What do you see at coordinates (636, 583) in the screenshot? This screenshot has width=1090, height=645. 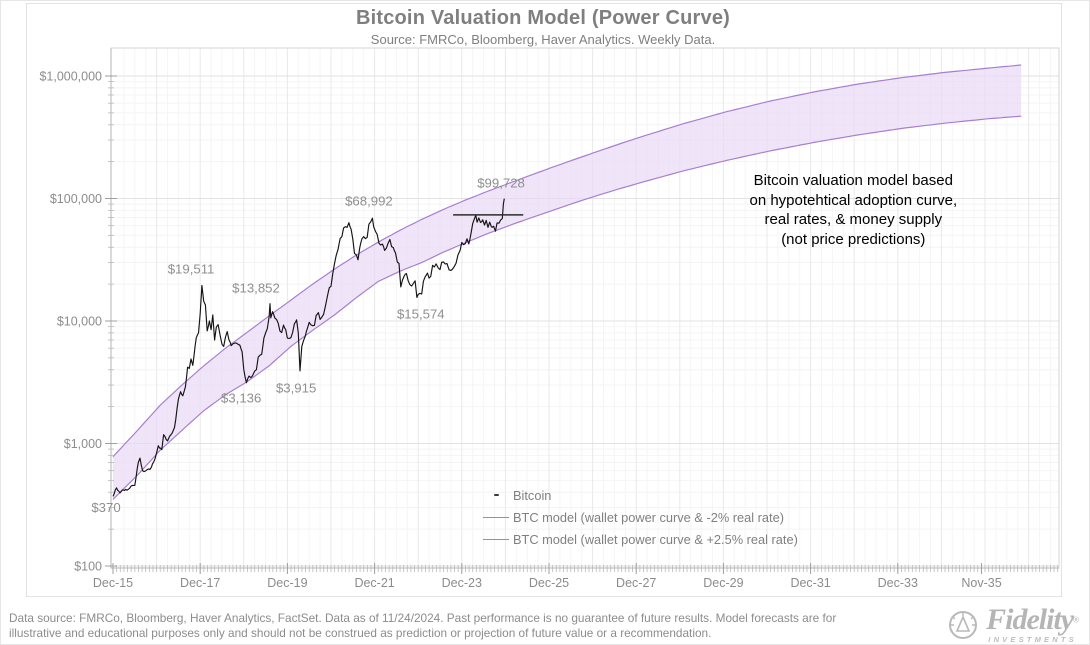 I see `x-tick-label: Dec-27` at bounding box center [636, 583].